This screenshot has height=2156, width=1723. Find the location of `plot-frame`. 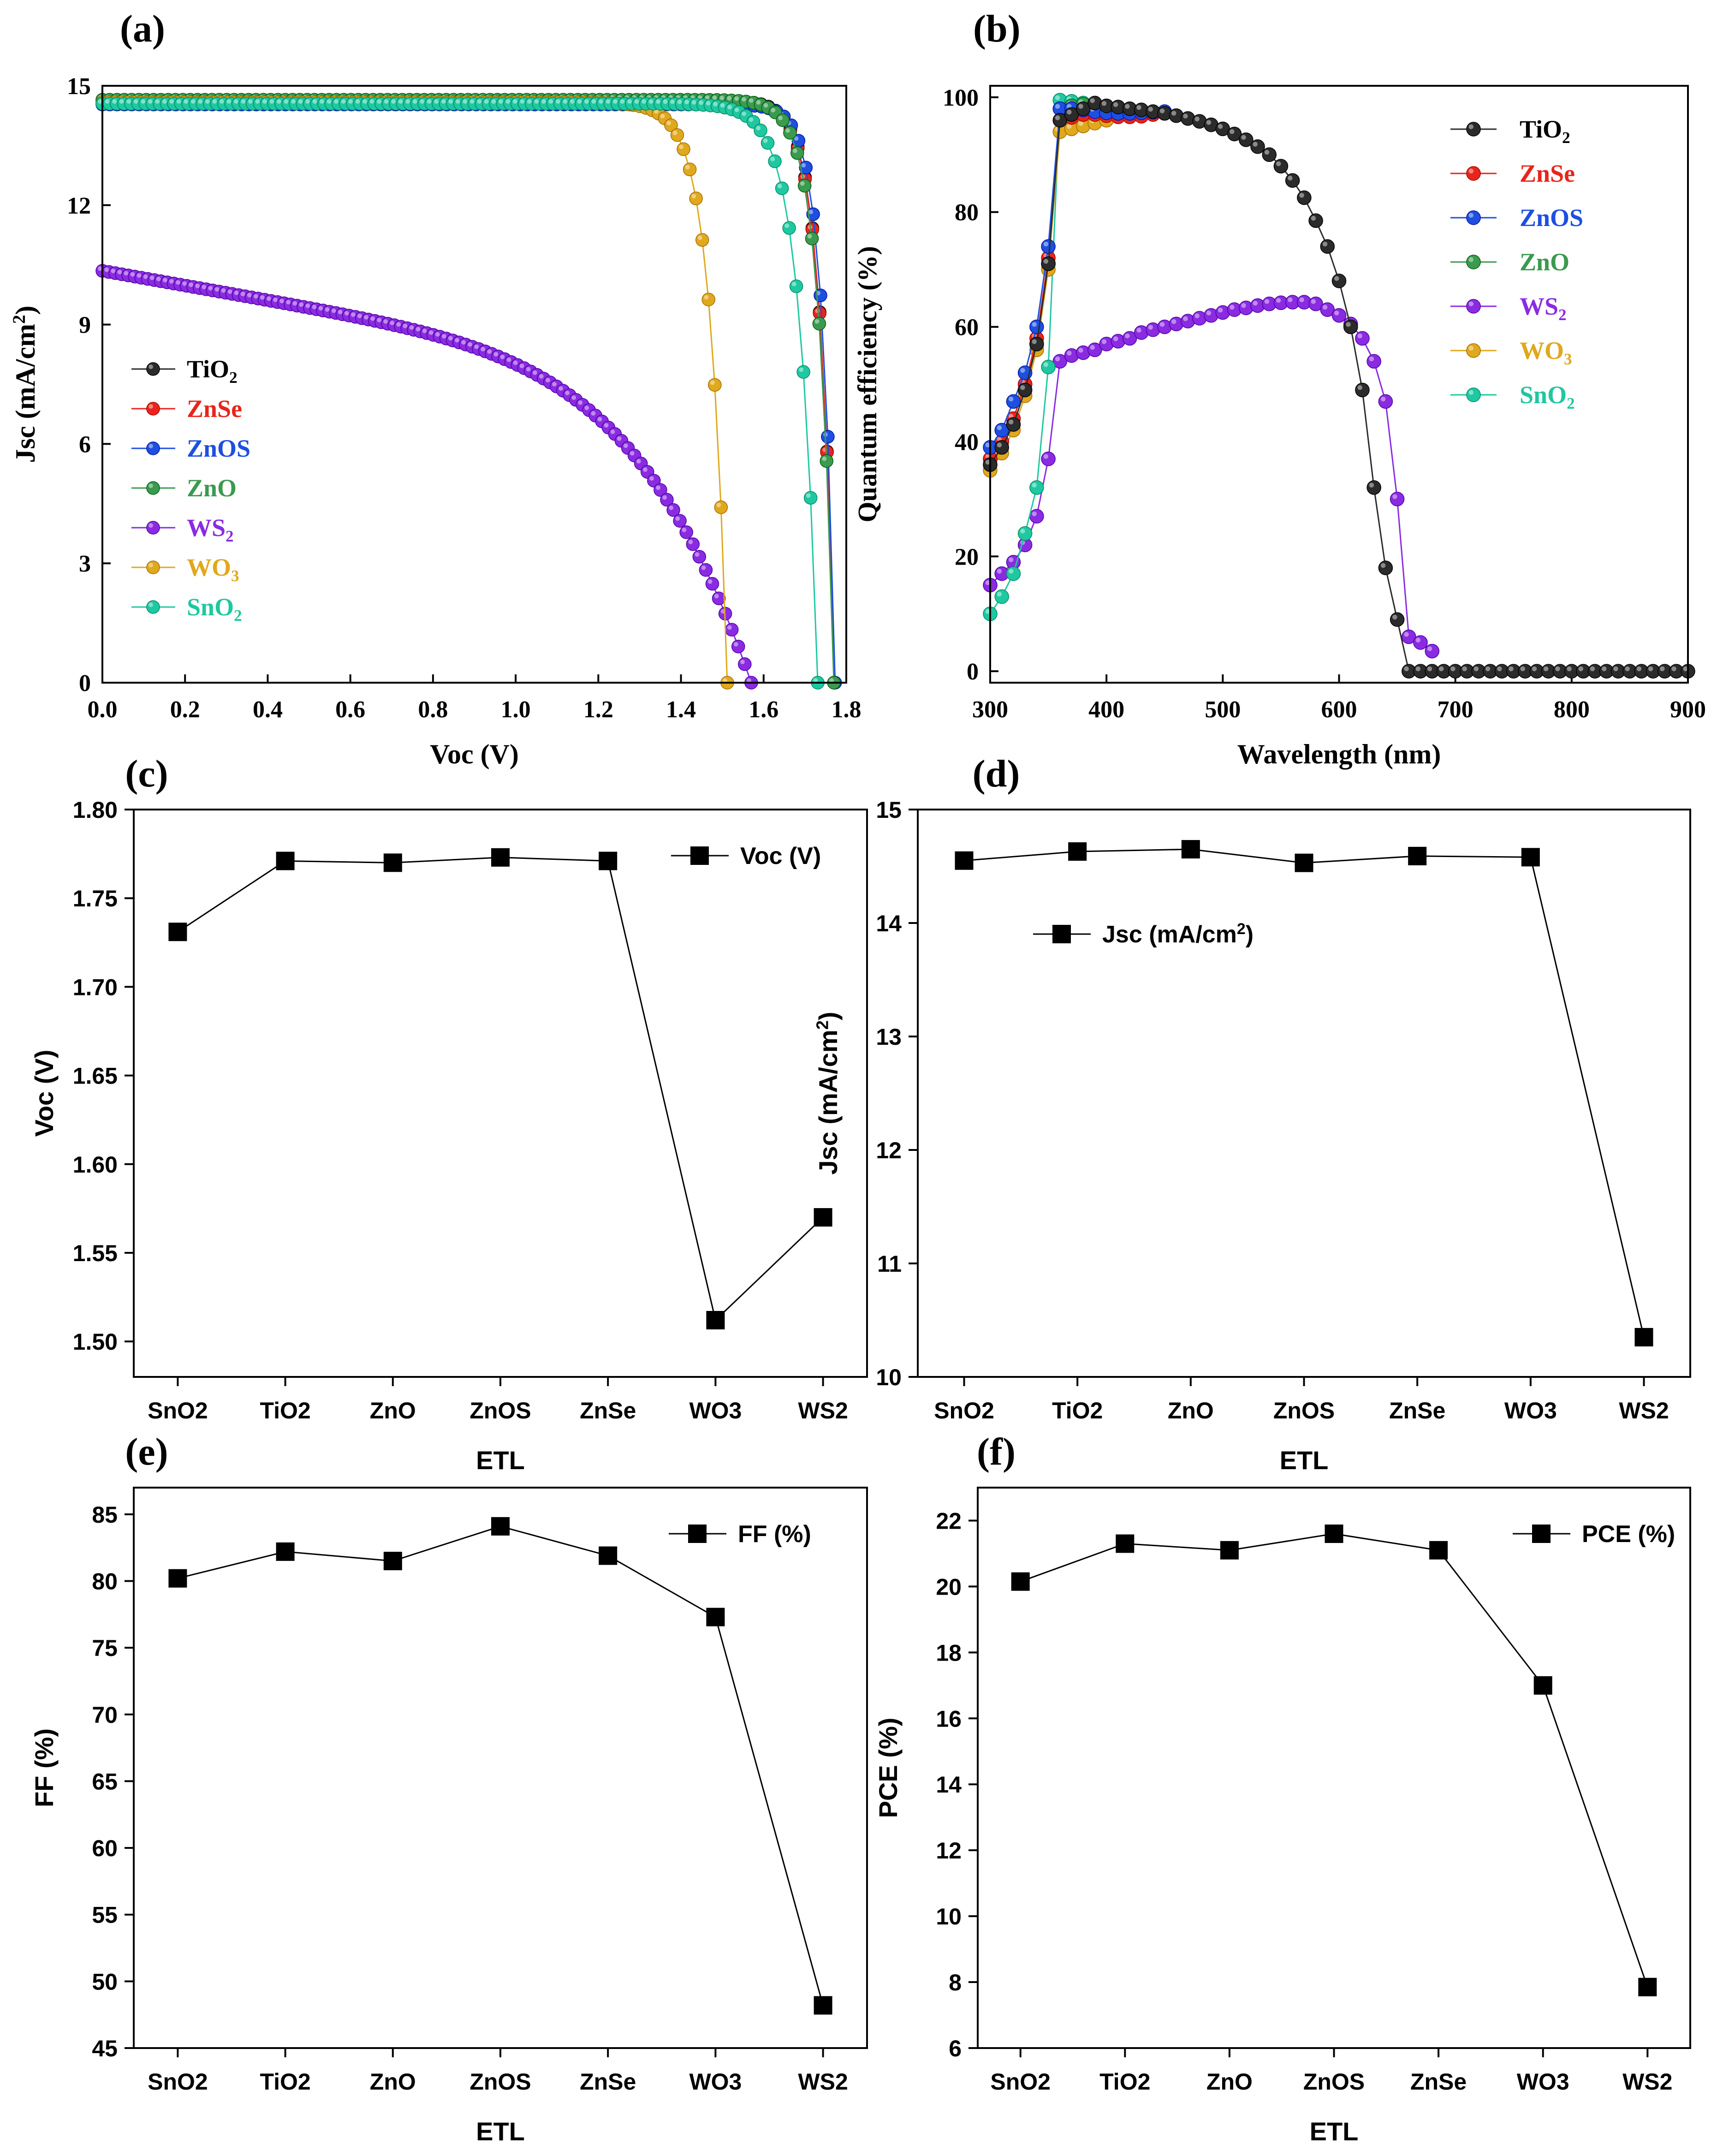

plot-frame is located at coordinates (1304, 1094).